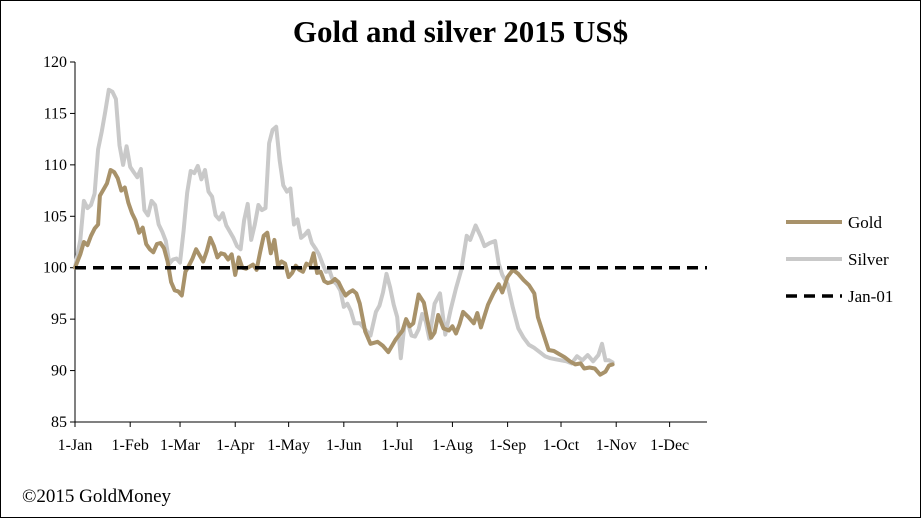  Describe the element at coordinates (59, 371) in the screenshot. I see `y-tick-label: 90` at that location.